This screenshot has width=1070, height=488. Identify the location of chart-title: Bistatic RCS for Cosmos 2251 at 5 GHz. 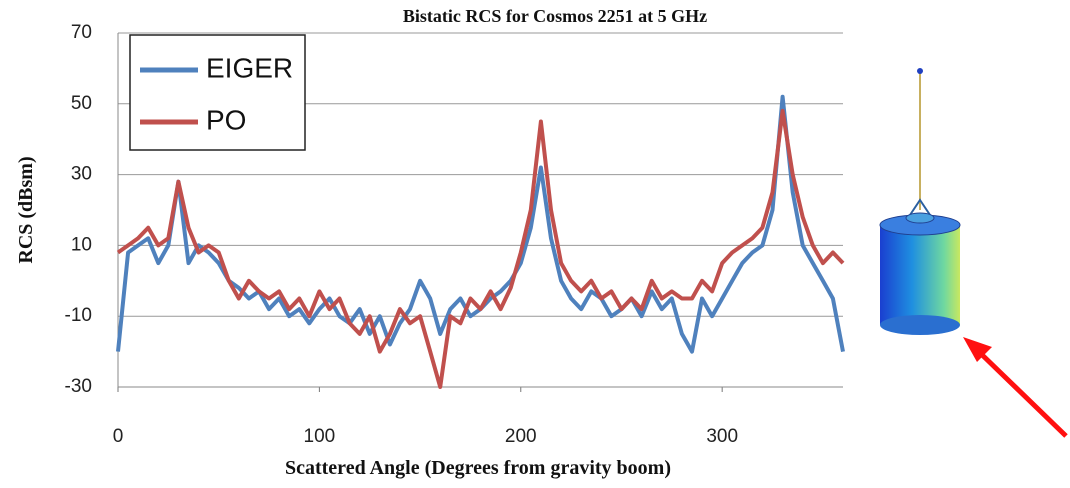
(555, 16).